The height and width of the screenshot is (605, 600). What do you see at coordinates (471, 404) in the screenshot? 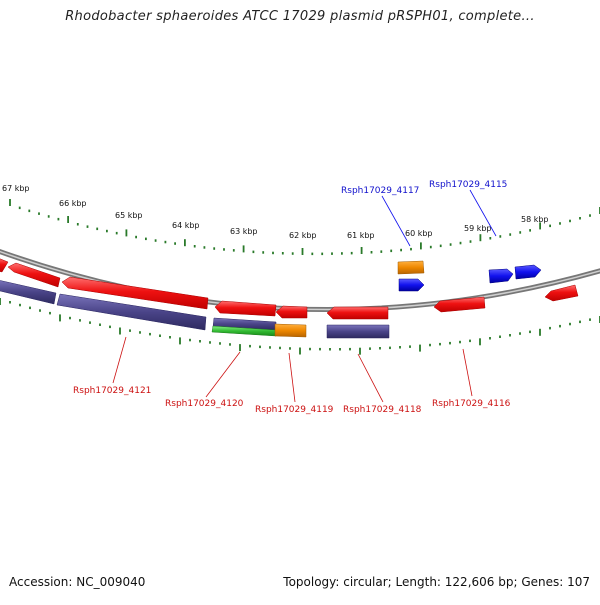
I see `gene-label-rsph17029-4116: Rsph17029_4116` at bounding box center [471, 404].